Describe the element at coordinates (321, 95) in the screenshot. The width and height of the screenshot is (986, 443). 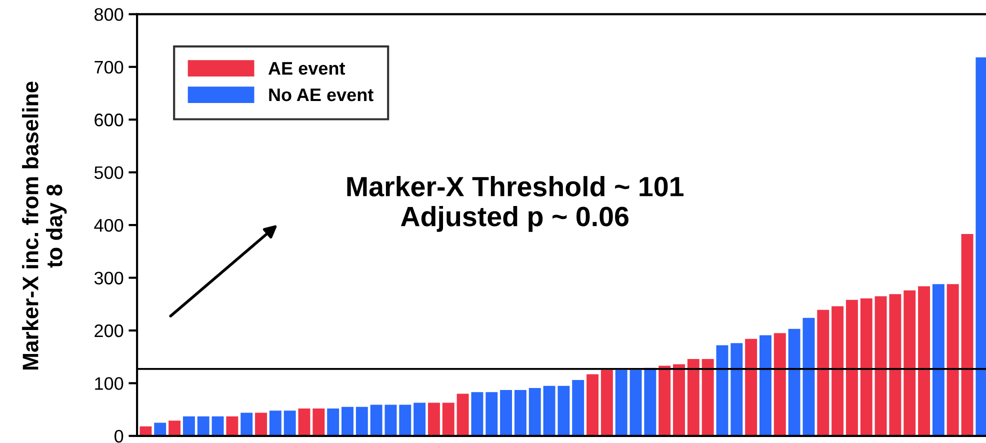
I see `legend-label: No AE event` at that location.